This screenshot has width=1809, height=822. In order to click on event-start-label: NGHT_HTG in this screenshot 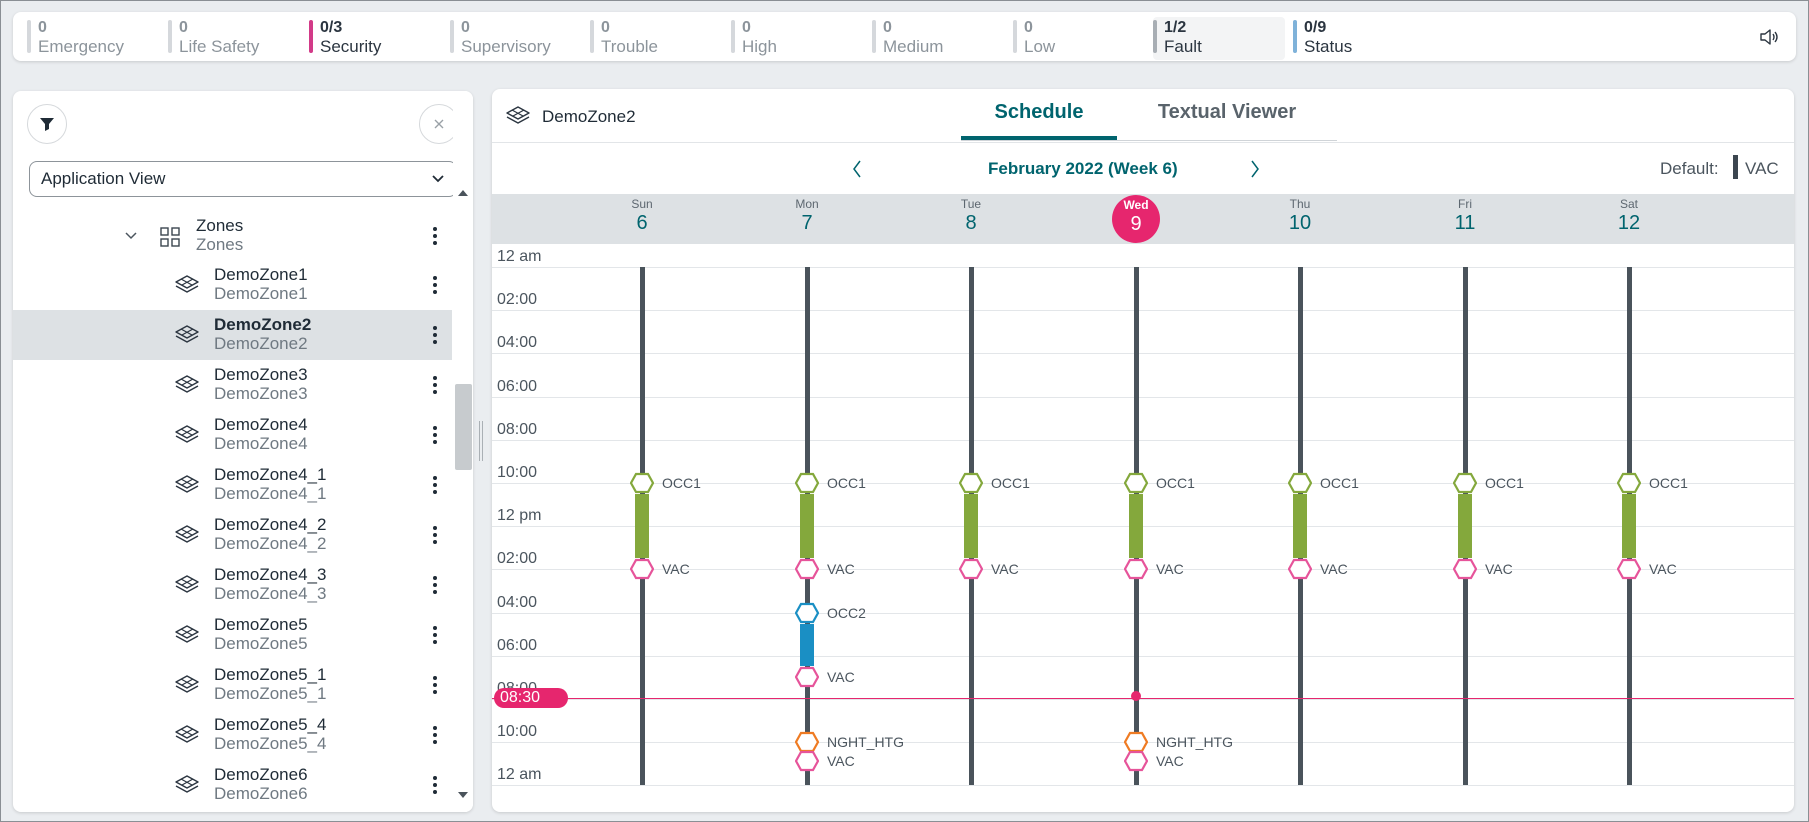, I will do `click(865, 742)`.